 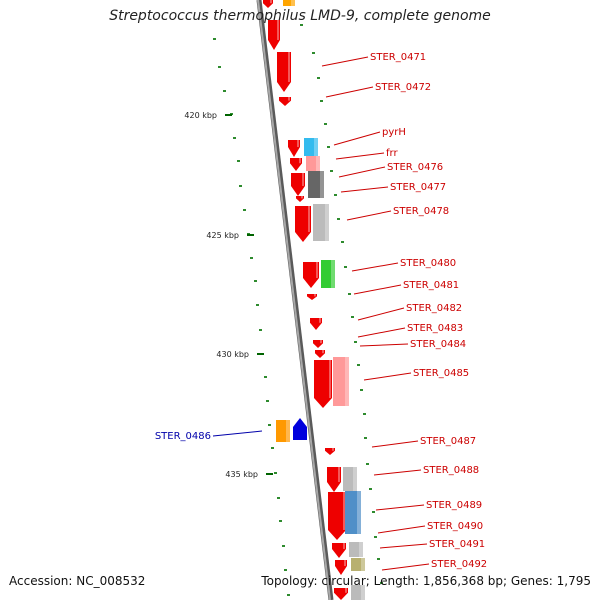 What do you see at coordinates (418, 187) in the screenshot?
I see `gene-label: STER_0477` at bounding box center [418, 187].